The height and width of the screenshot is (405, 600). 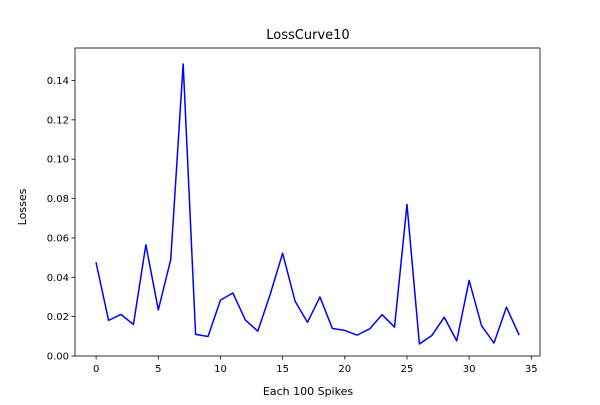 I want to click on y-tick-label: 0.00, so click(x=58, y=357).